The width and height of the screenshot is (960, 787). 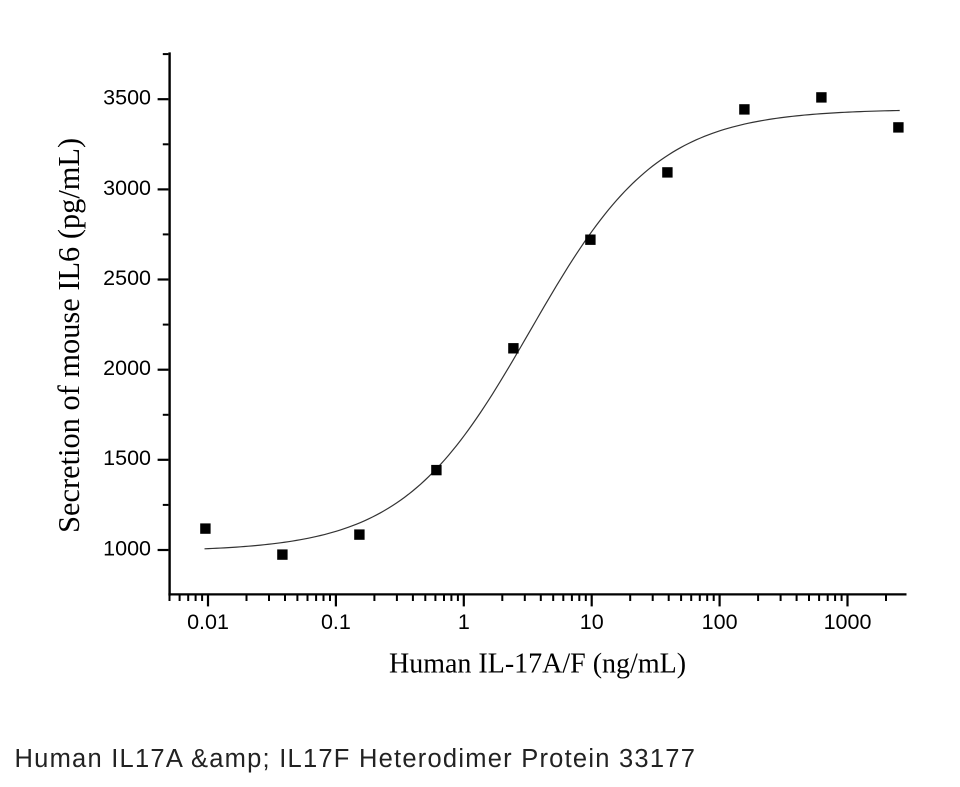 What do you see at coordinates (69, 335) in the screenshot?
I see `svg-text: Secretion of mouse IL6 (pg/mL)` at bounding box center [69, 335].